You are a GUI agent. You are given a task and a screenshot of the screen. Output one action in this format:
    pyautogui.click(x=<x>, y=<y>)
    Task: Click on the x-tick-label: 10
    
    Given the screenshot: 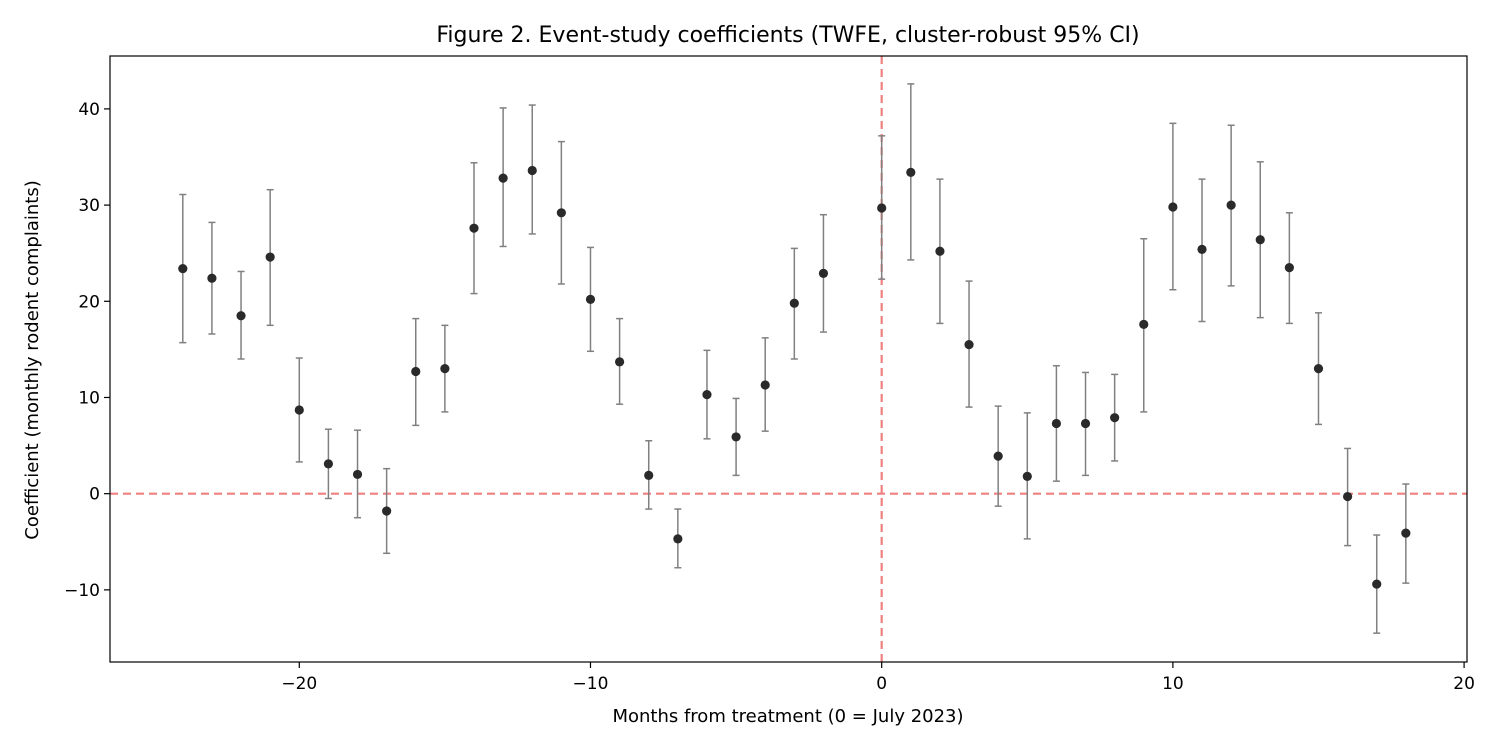 What is the action you would take?
    pyautogui.click(x=1173, y=684)
    